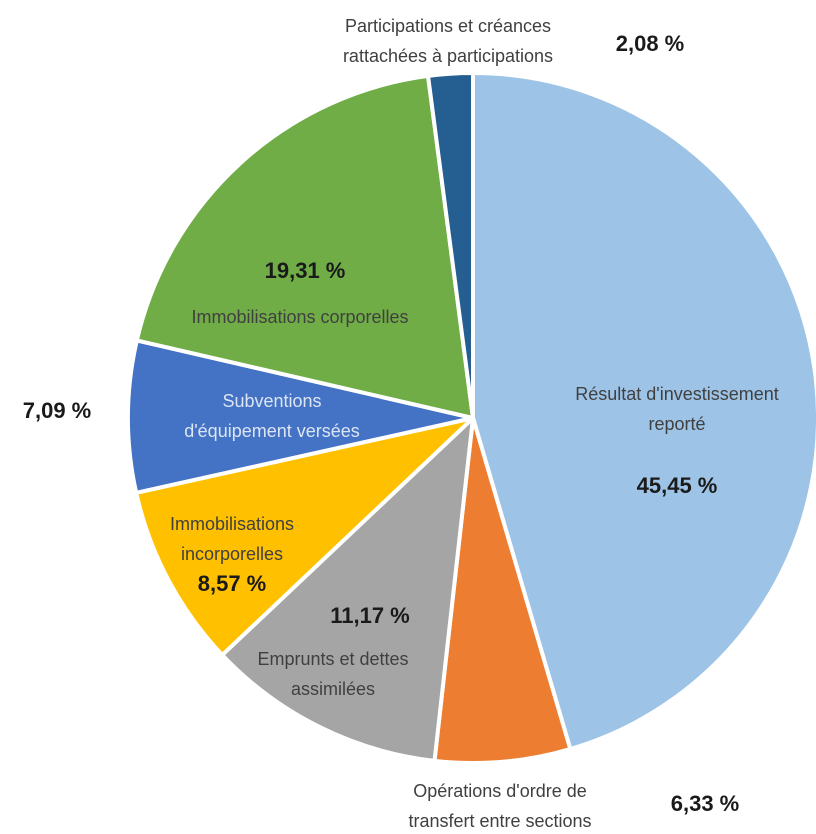 This screenshot has height=834, width=816. I want to click on value-label: 8,57 %, so click(232, 583).